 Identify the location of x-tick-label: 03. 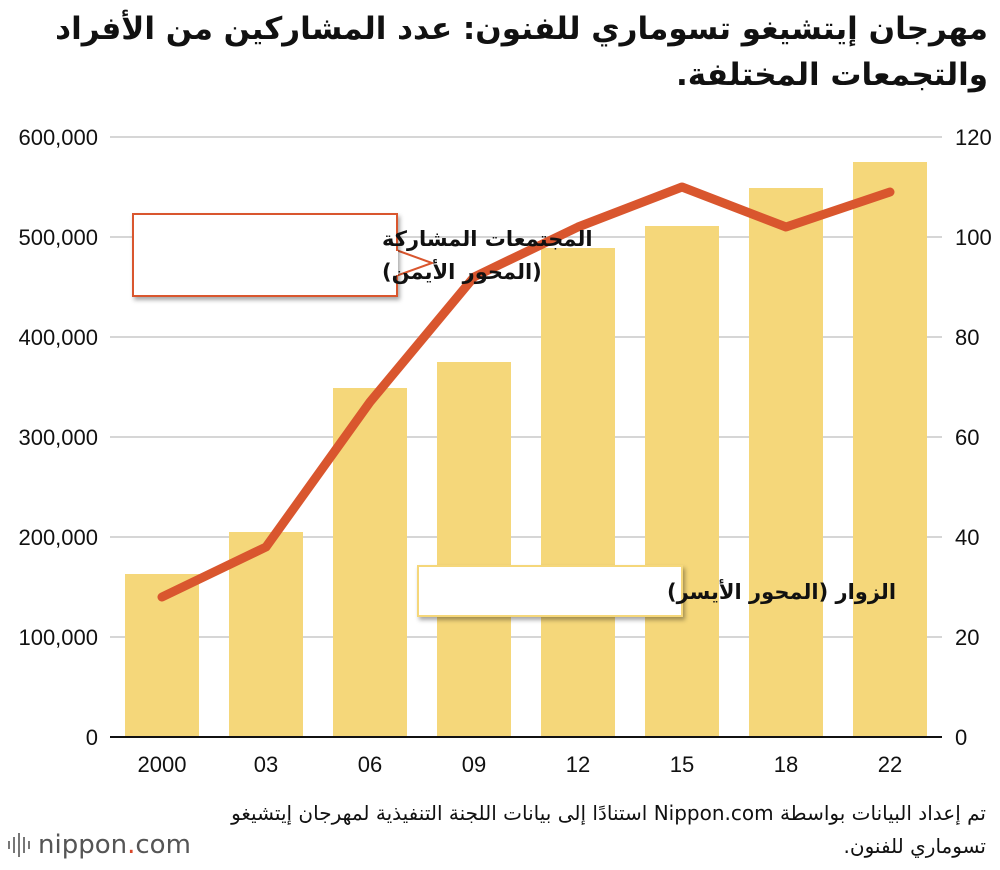
(266, 764).